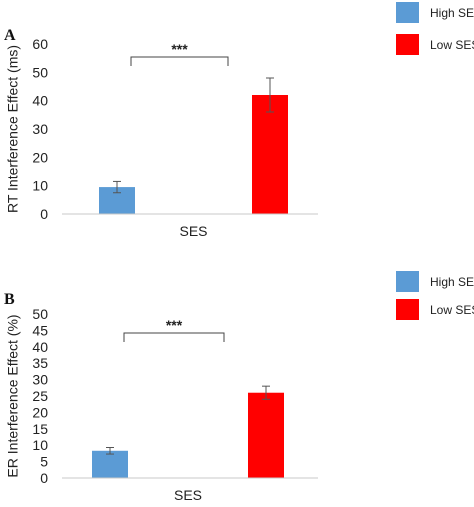 Image resolution: width=474 pixels, height=507 pixels. What do you see at coordinates (40, 157) in the screenshot?
I see `panel-a-y-tick-label: 20` at bounding box center [40, 157].